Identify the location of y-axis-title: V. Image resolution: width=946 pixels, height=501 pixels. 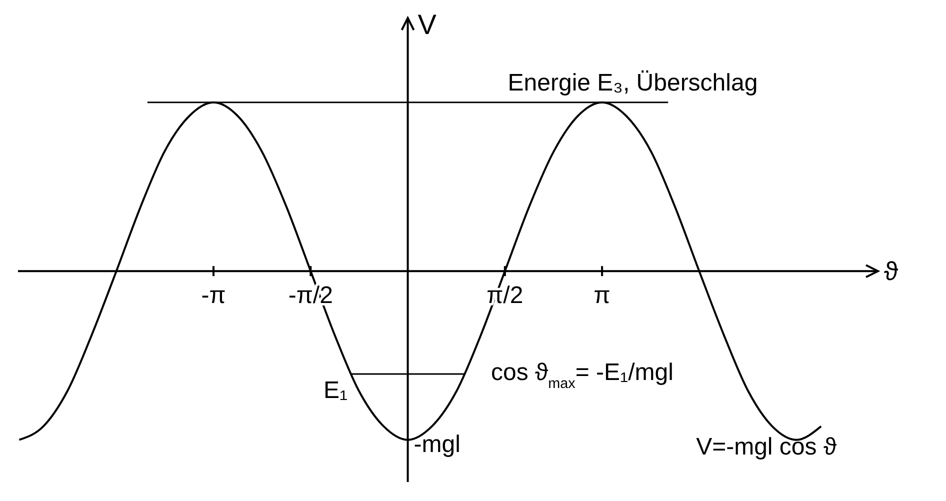
(427, 24).